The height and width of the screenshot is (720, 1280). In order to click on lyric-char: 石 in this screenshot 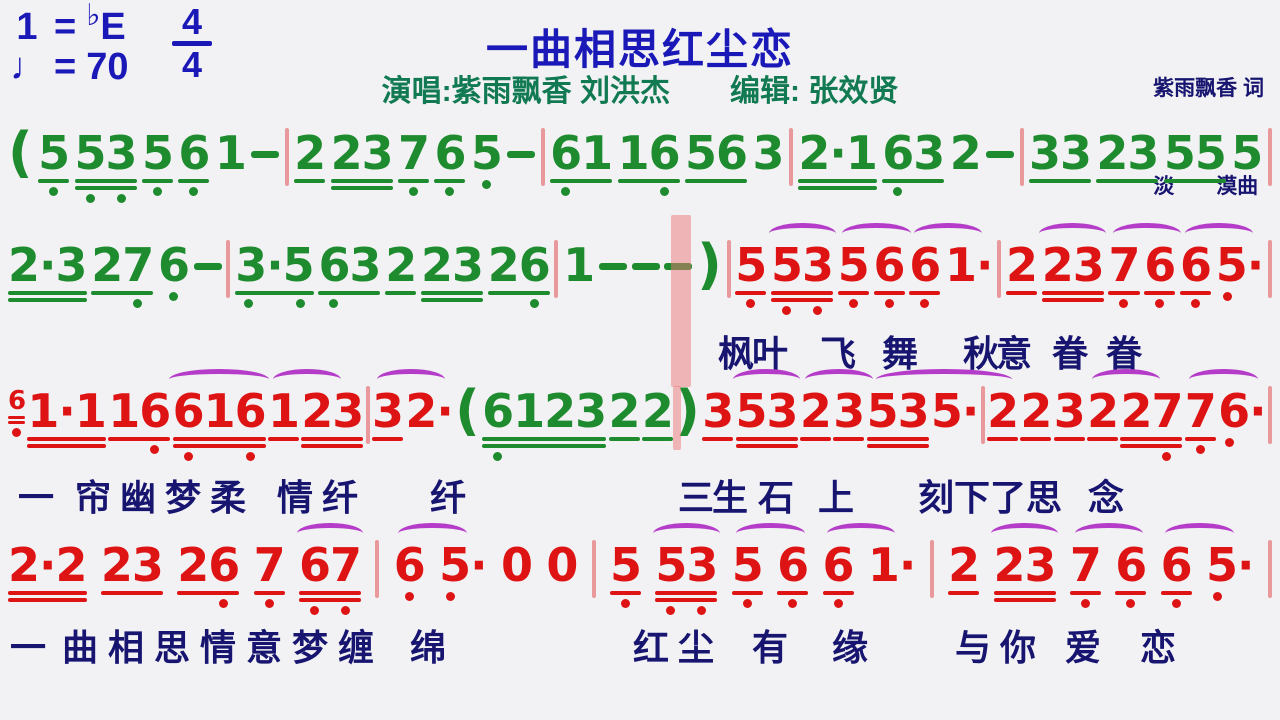, I will do `click(776, 497)`.